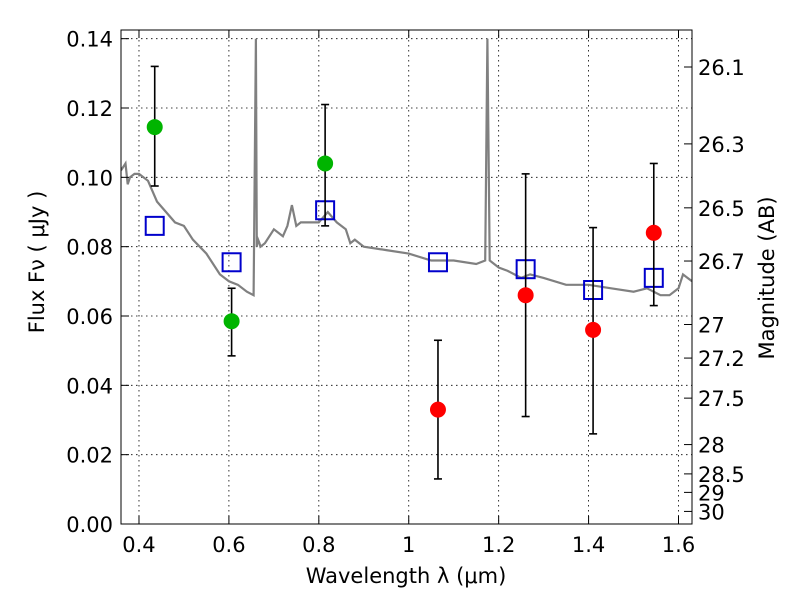 This screenshot has width=800, height=600. What do you see at coordinates (318, 545) in the screenshot?
I see `x-tick-label: 0.8` at bounding box center [318, 545].